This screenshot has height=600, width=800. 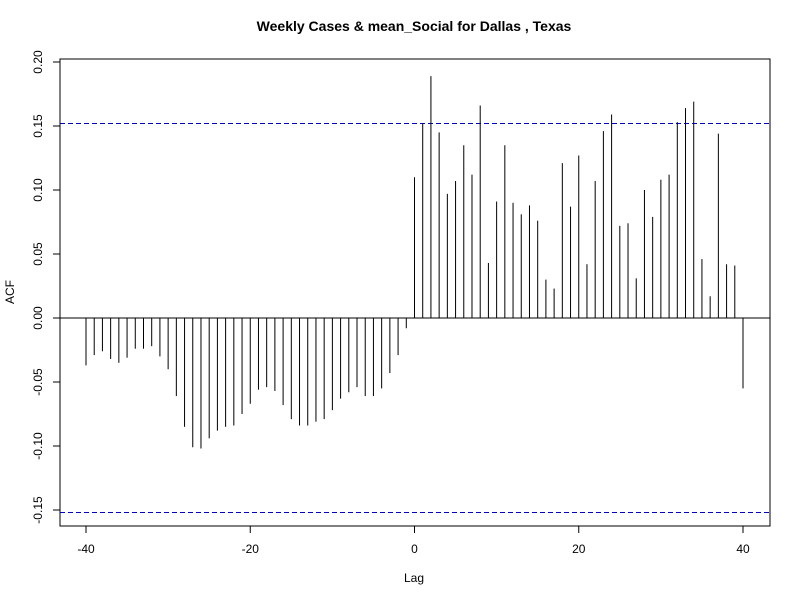 I want to click on y-axis-label: ACF, so click(x=10, y=292).